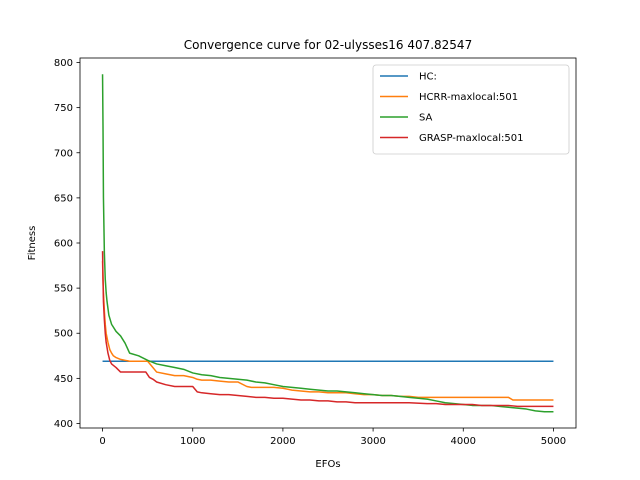 The image size is (640, 480). Describe the element at coordinates (426, 118) in the screenshot. I see `legend-label-2: SA` at that location.